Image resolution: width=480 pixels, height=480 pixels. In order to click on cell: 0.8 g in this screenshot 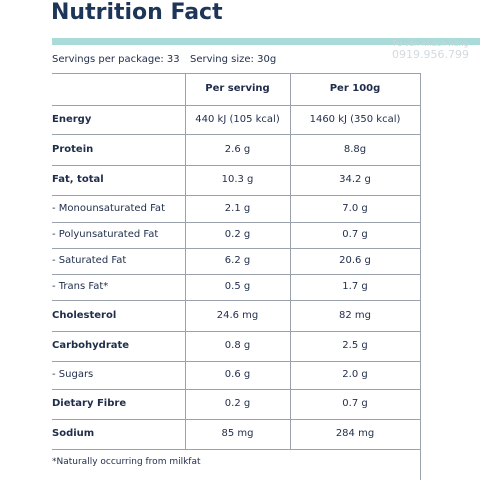, I will do `click(237, 345)`.